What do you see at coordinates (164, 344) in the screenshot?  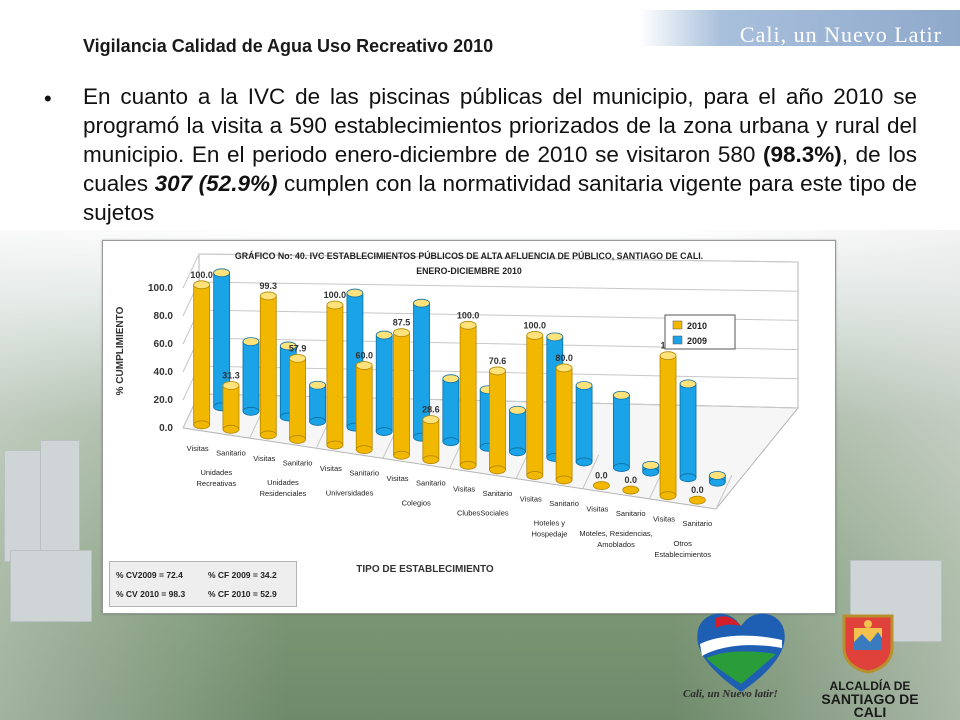 I see `y-tick-label: 60.0` at bounding box center [164, 344].